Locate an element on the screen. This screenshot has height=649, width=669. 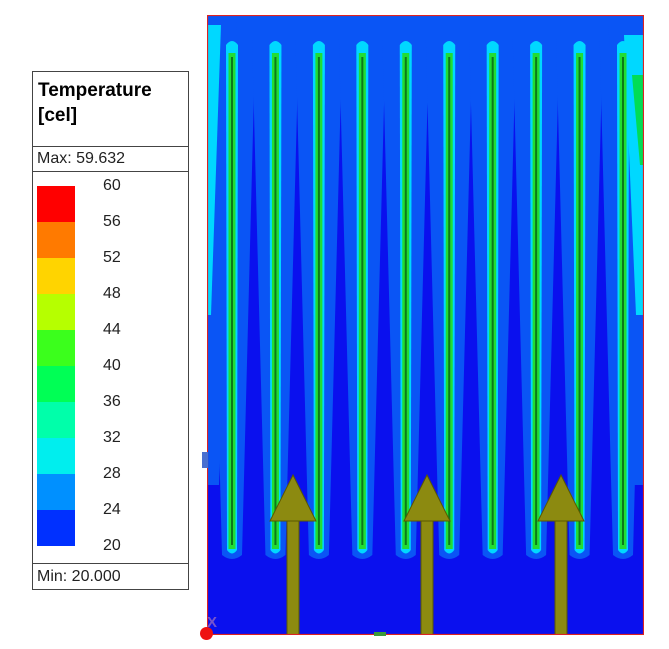
legend-tick-label: 44 is located at coordinates (112, 329).